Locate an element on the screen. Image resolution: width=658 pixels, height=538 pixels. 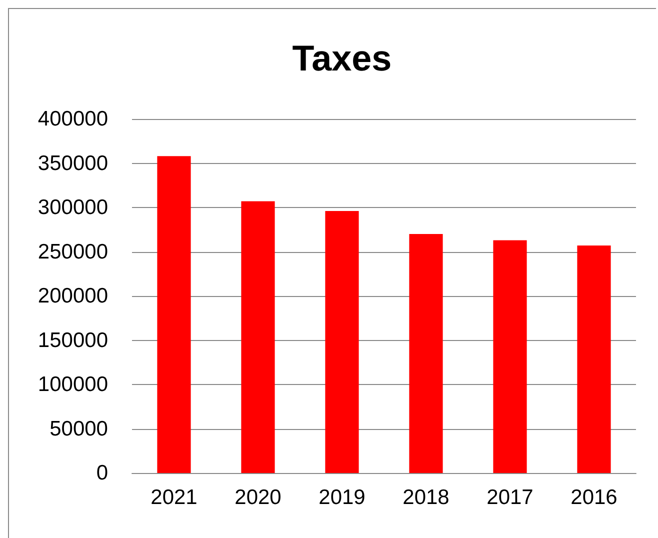
y-tick-label: 400000 is located at coordinates (73, 119).